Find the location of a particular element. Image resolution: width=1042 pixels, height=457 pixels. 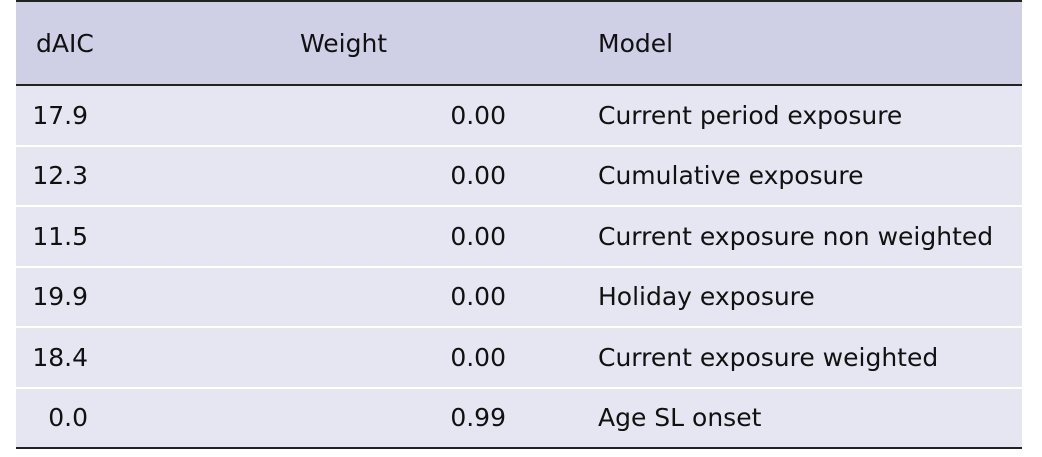

table-row: 12.3 0.00 Cumulative exposure is located at coordinates (519, 176).